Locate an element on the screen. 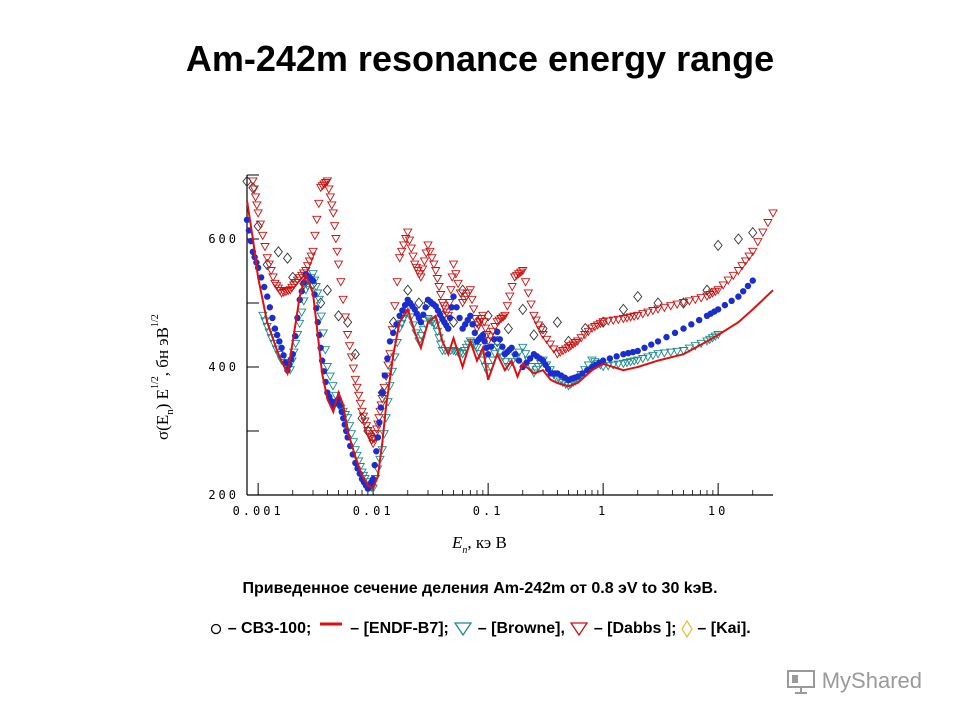 The width and height of the screenshot is (960, 720). x-tick-label: 0.01 is located at coordinates (373, 511).